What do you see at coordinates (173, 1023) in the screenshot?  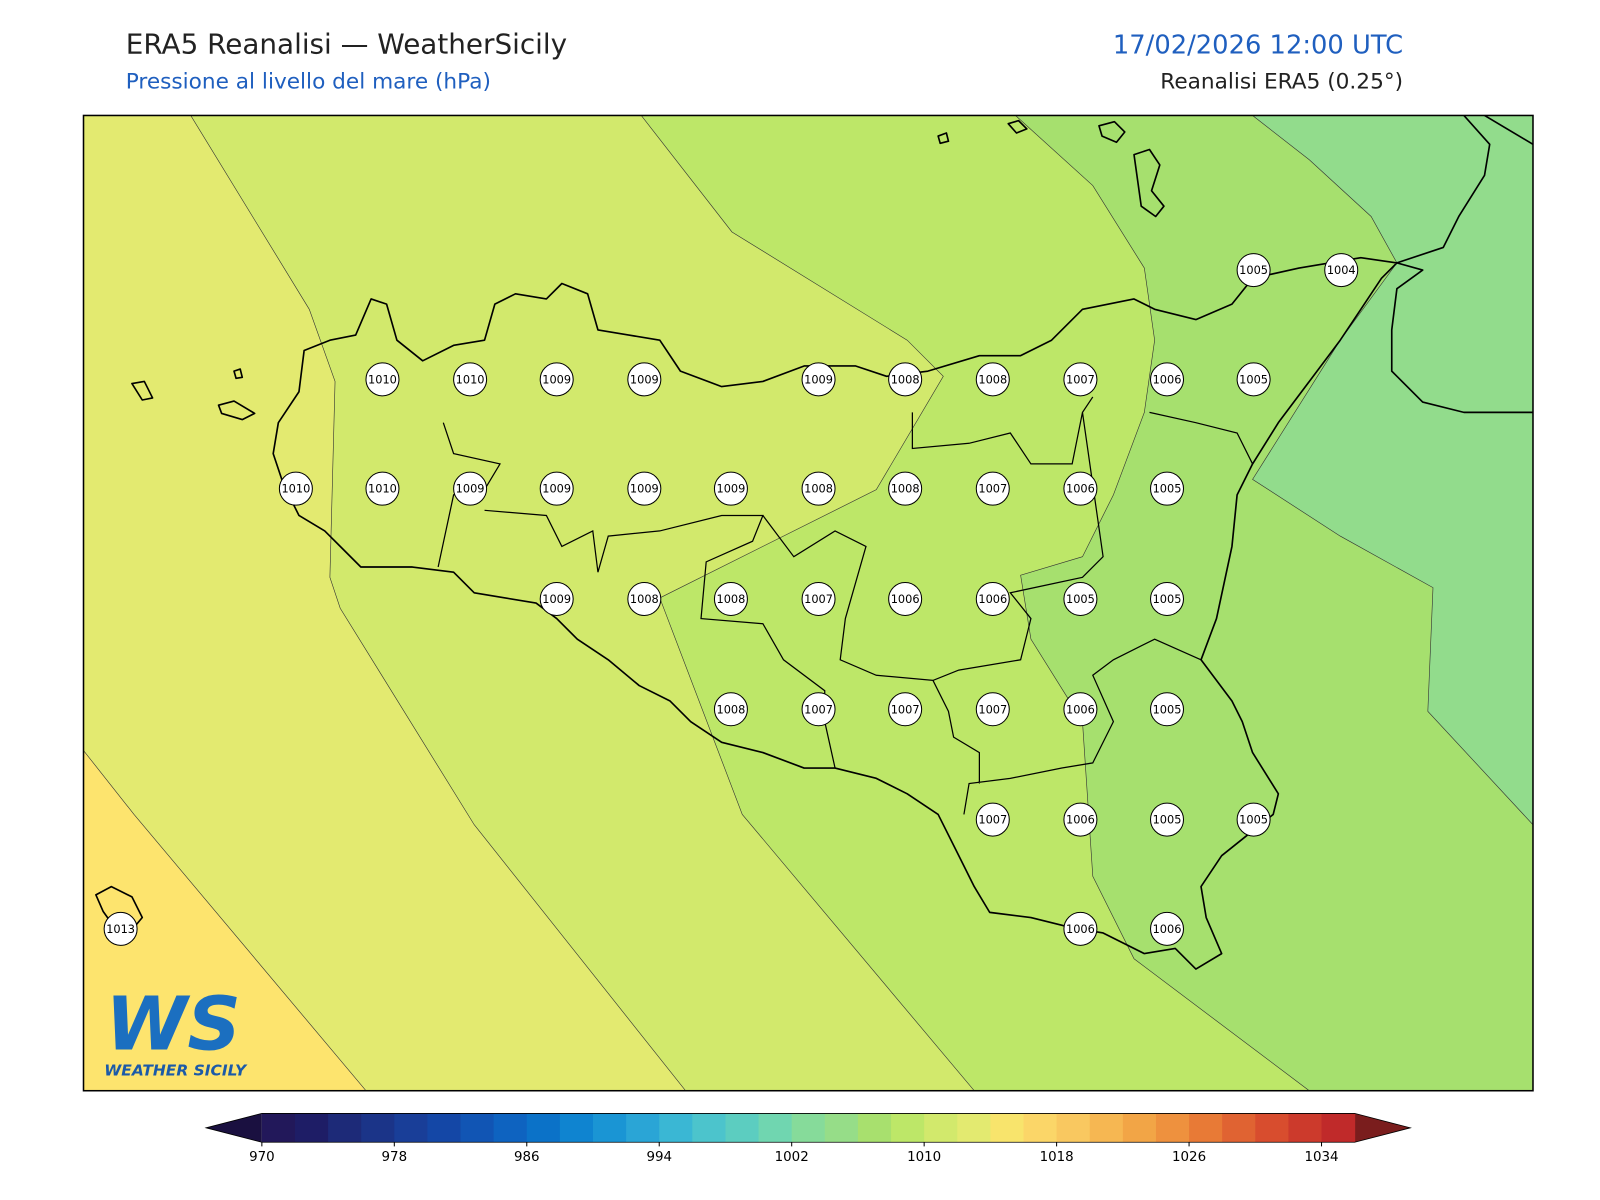 I see `logo-mark: WS` at bounding box center [173, 1023].